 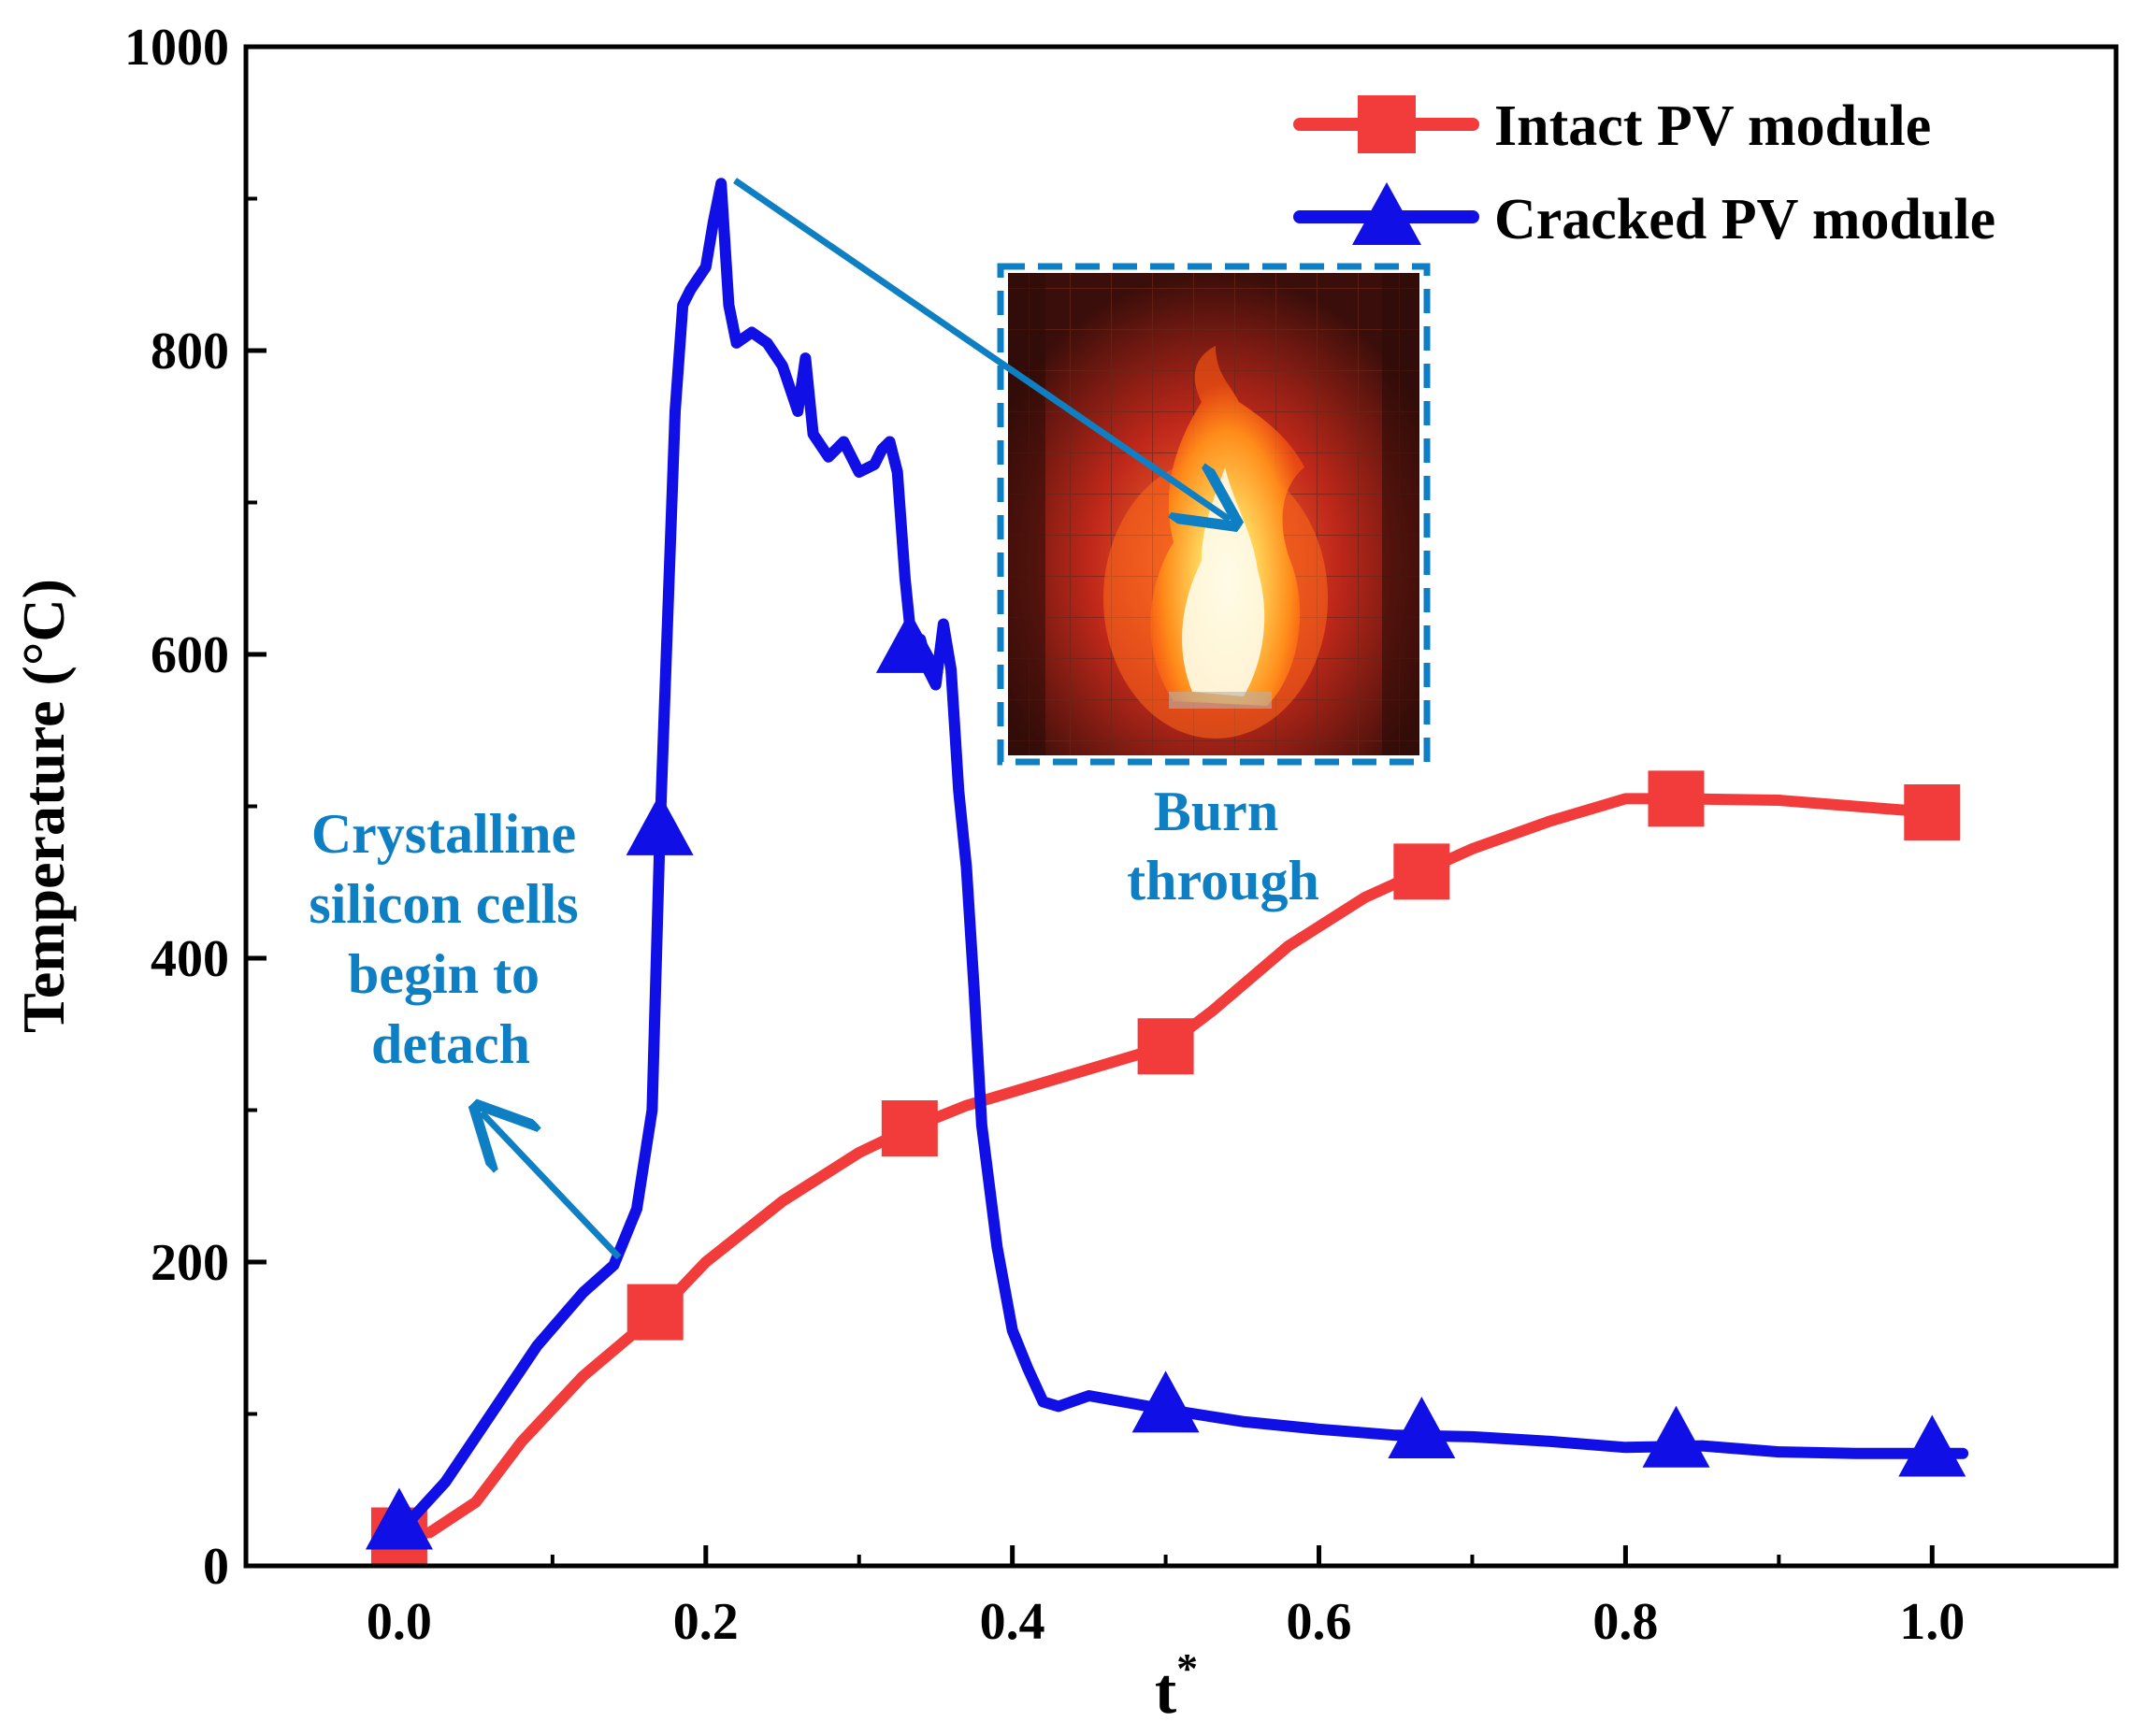 What do you see at coordinates (216, 1567) in the screenshot?
I see `y-tick-label: 0` at bounding box center [216, 1567].